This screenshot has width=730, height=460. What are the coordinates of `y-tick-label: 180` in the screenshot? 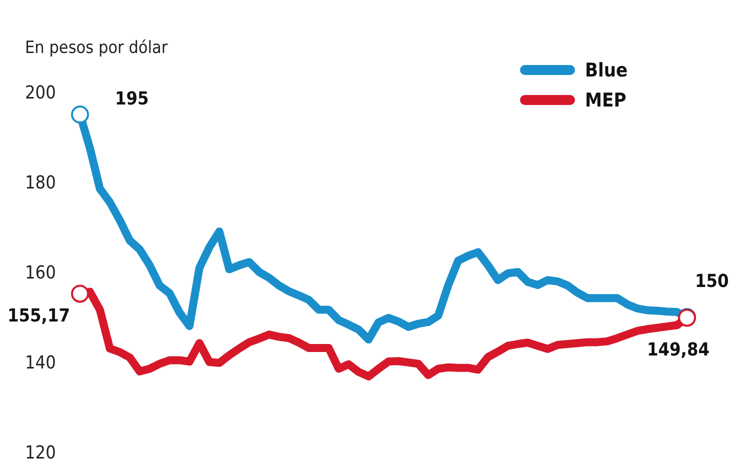 It's located at (40, 183).